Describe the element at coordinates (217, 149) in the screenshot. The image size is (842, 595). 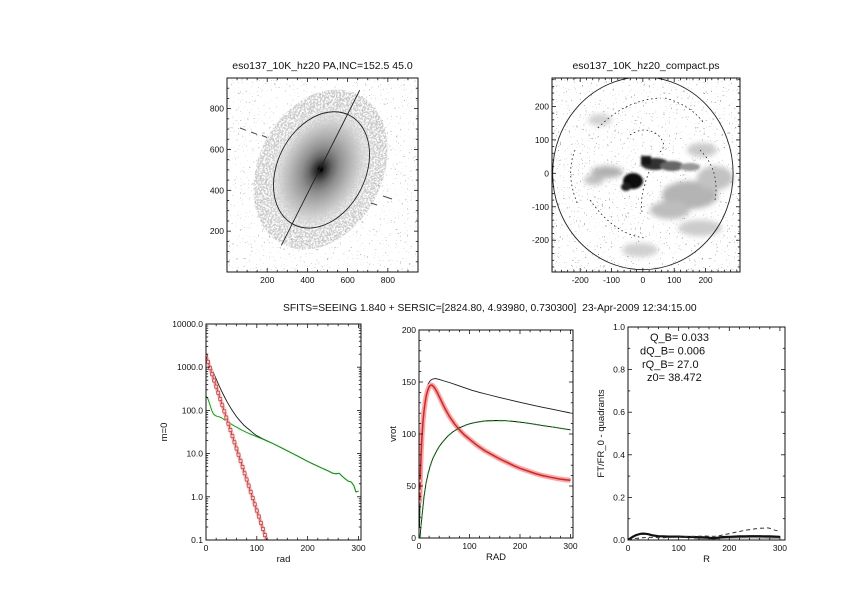
I see `y-tick-label: 600` at that location.